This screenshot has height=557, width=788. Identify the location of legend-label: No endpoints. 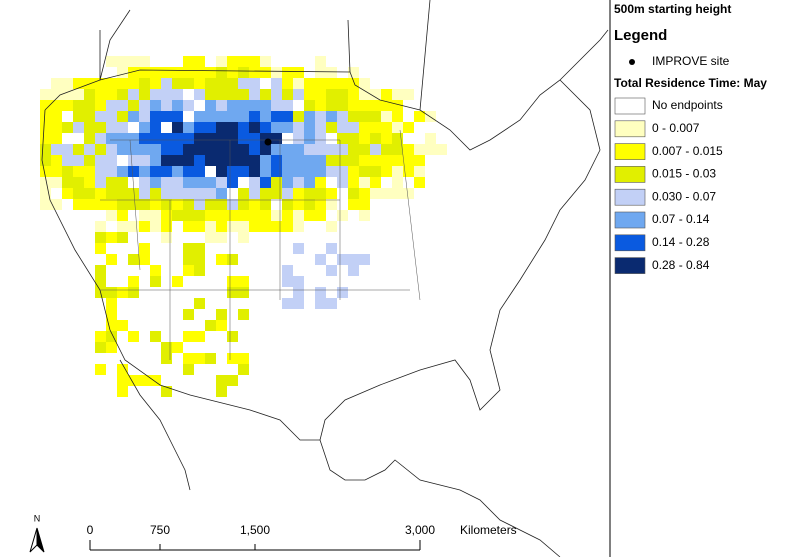
(687, 105).